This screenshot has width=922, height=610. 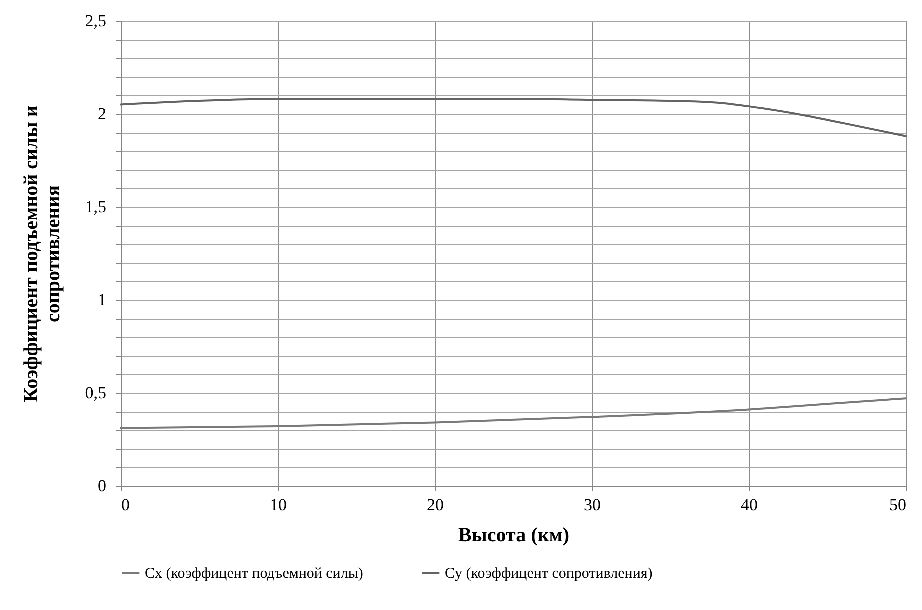 What do you see at coordinates (95, 21) in the screenshot?
I see `y-tick-label: 2,5` at bounding box center [95, 21].